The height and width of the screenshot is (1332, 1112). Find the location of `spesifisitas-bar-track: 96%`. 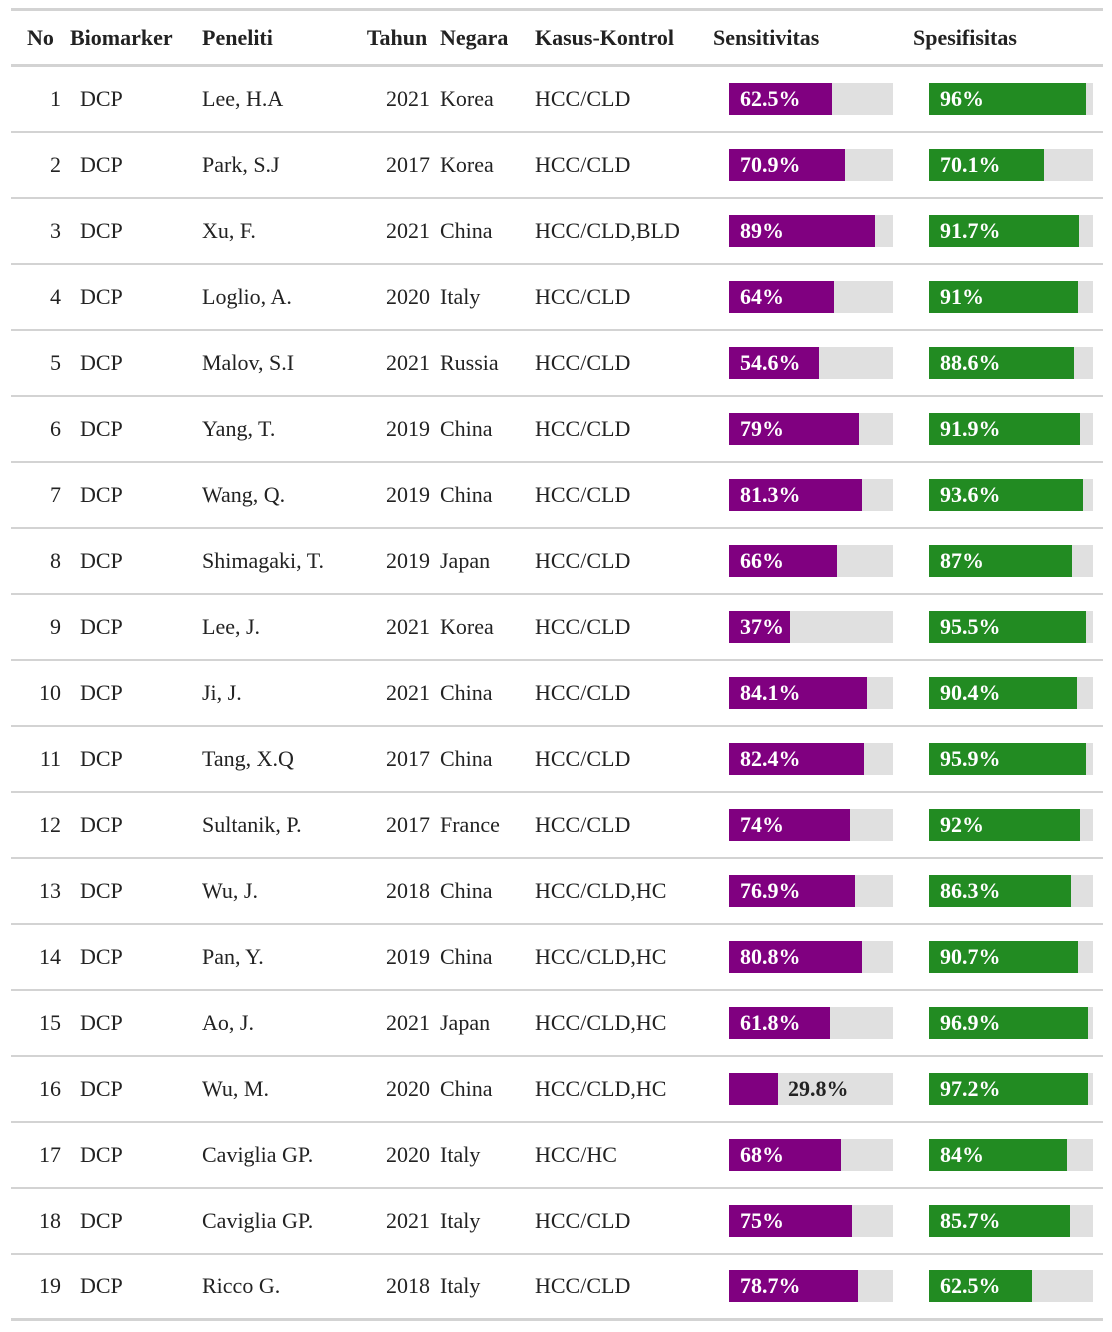

spesifisitas-bar-track: 96% is located at coordinates (1011, 98).